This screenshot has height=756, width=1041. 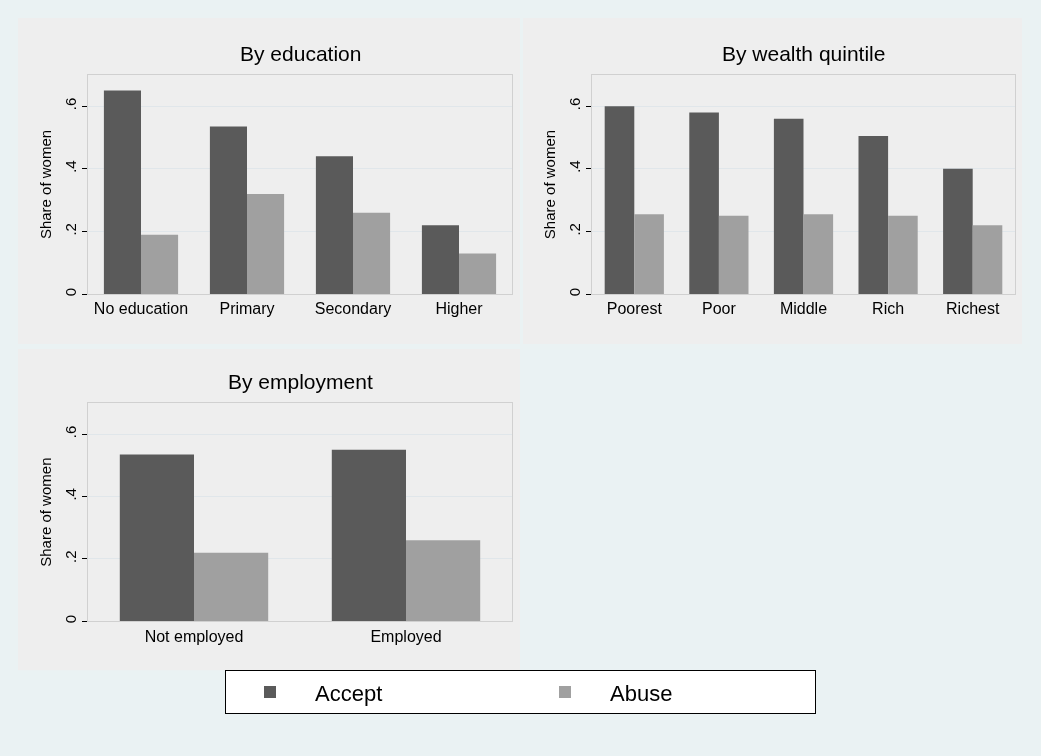 I want to click on x-tick-label: Higher, so click(x=459, y=309).